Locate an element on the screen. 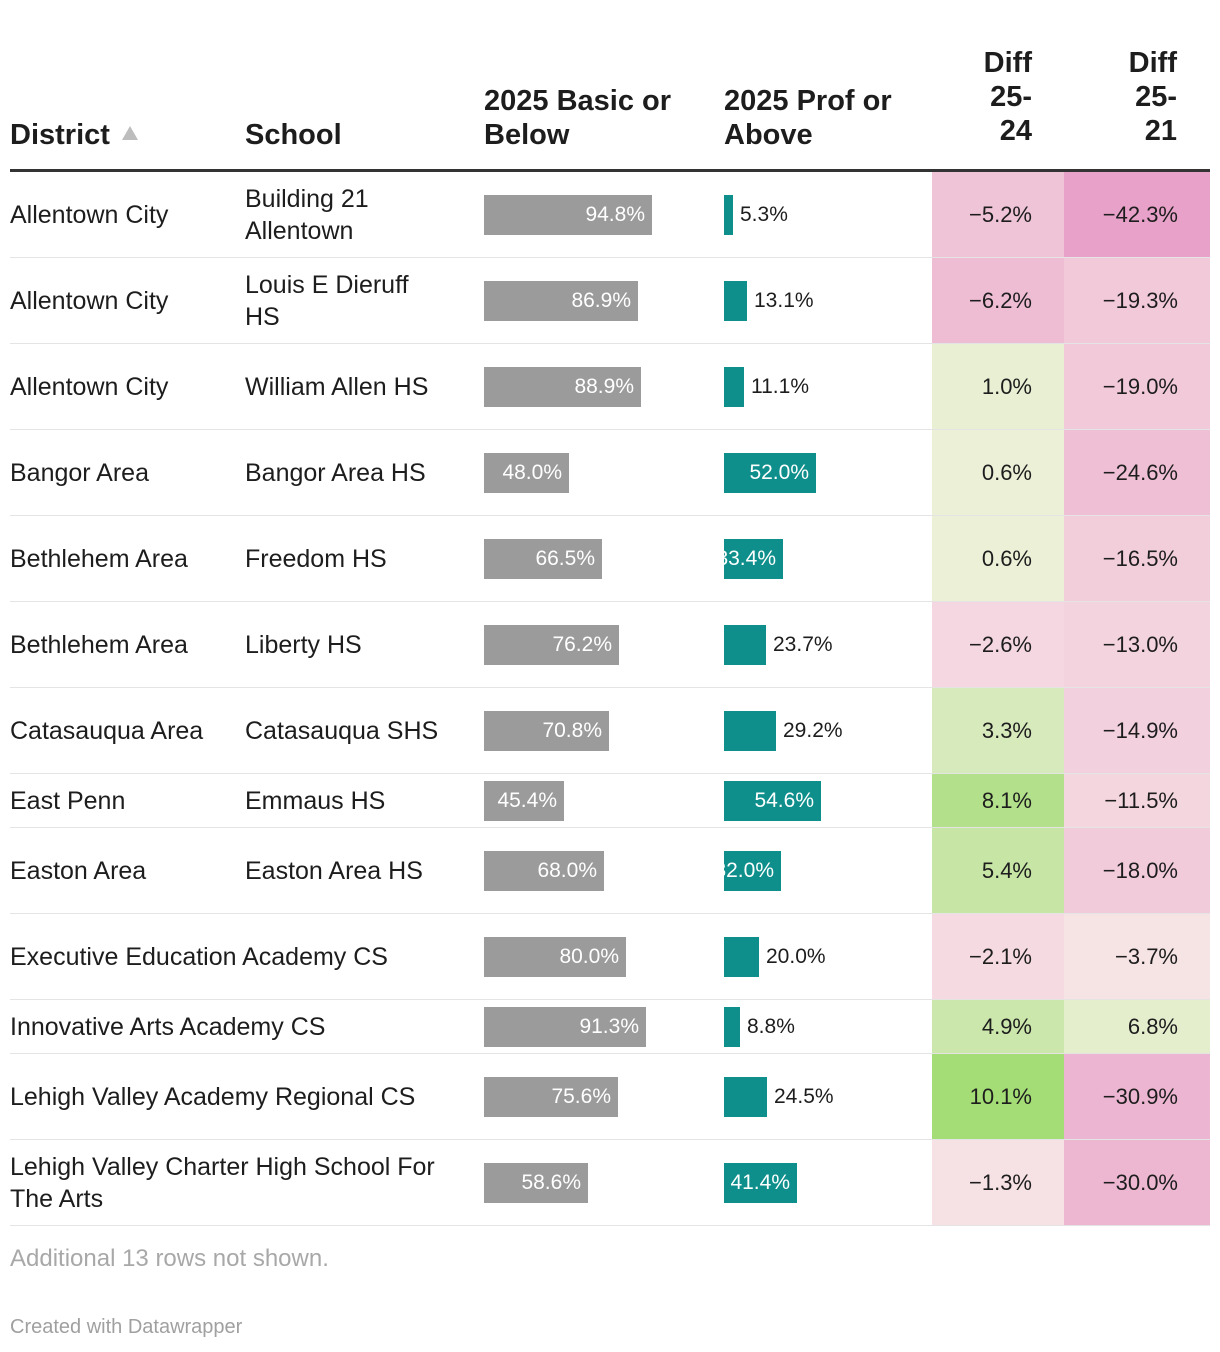 The height and width of the screenshot is (1352, 1220). cell-diff-25-24: 5.4% is located at coordinates (998, 870).